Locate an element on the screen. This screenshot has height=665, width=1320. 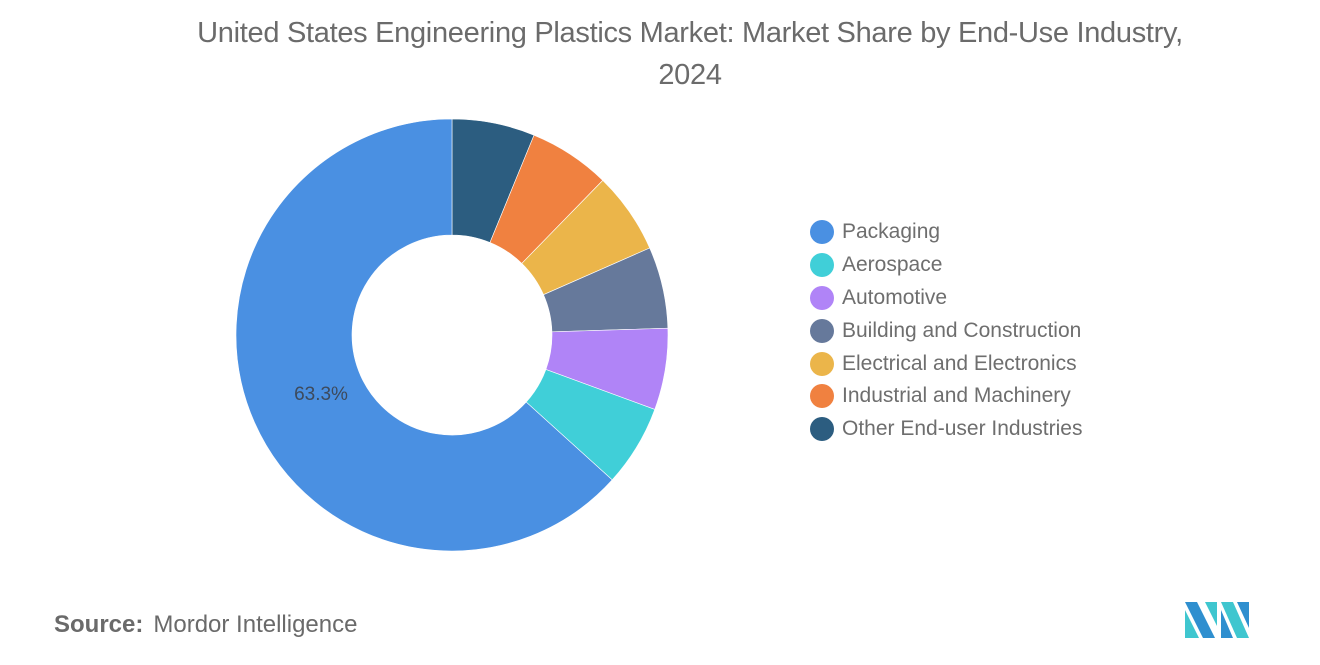
legend-label: Aerospace is located at coordinates (892, 265).